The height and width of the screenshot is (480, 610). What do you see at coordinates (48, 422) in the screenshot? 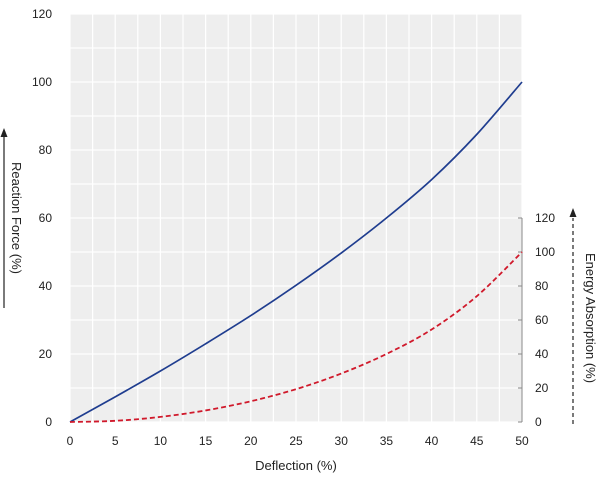
I see `left-y-tick-label: 0` at bounding box center [48, 422].